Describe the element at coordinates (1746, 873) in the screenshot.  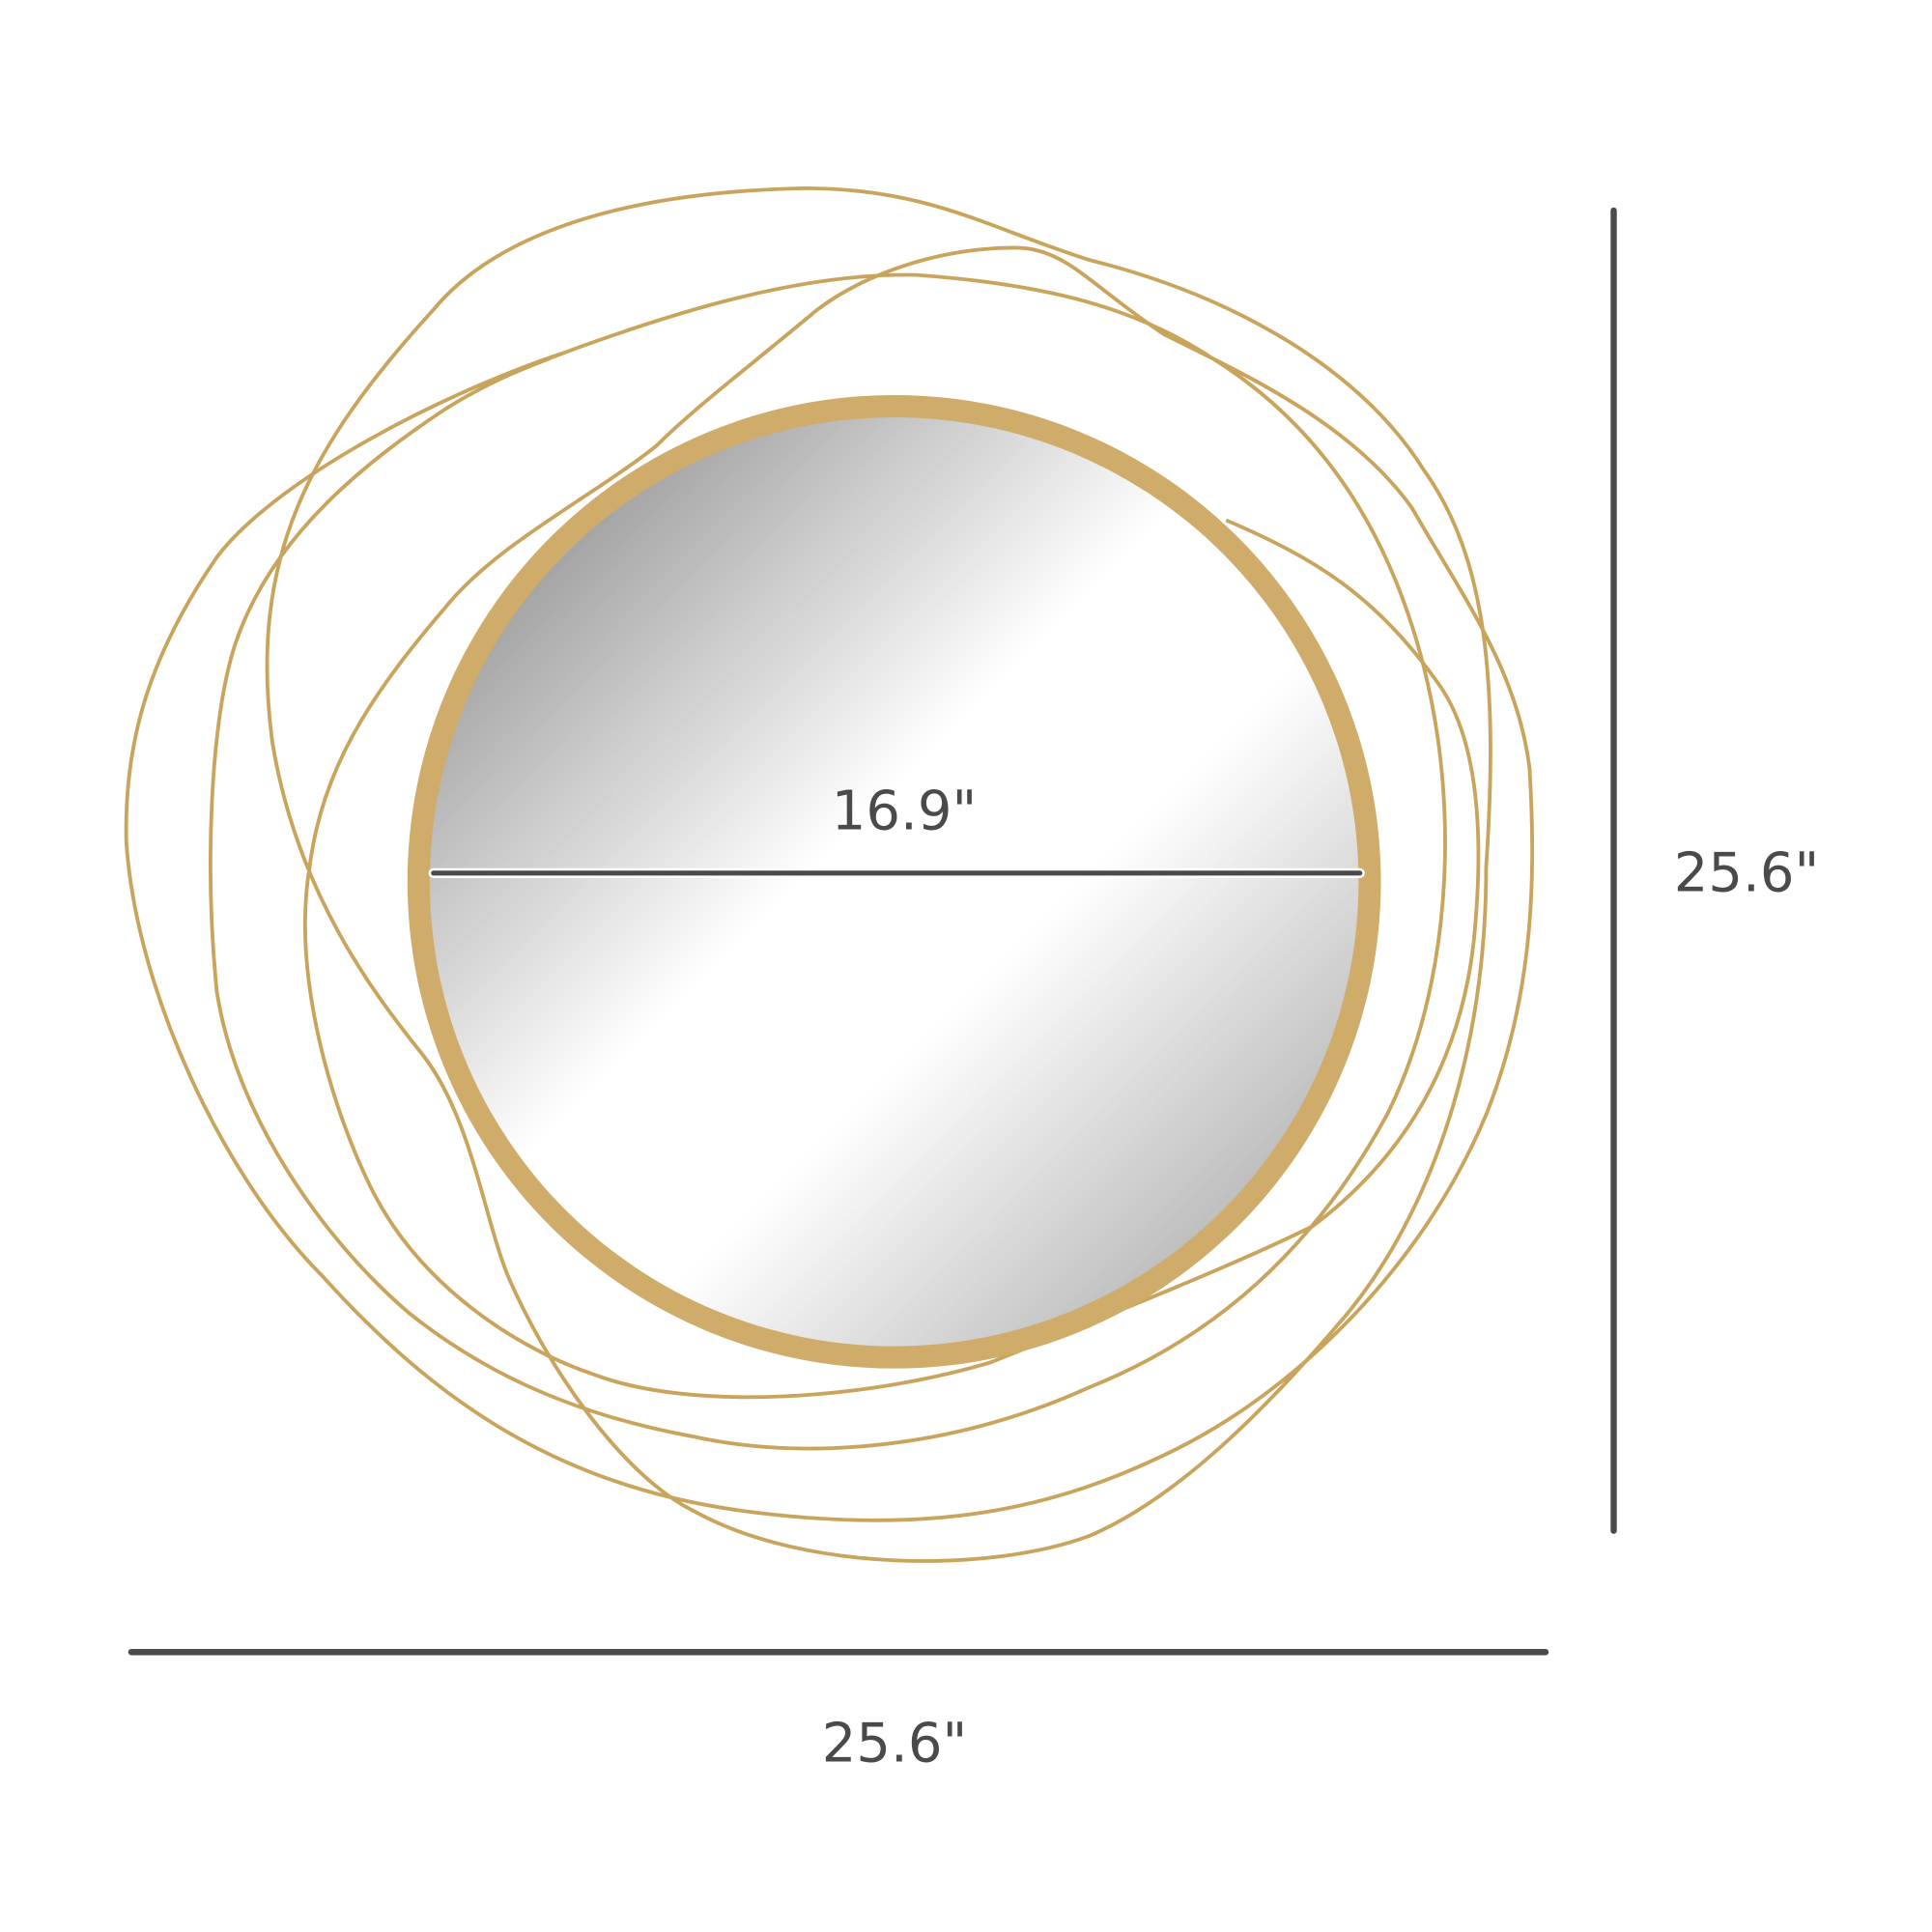
I see `height-label: 25.6"` at that location.